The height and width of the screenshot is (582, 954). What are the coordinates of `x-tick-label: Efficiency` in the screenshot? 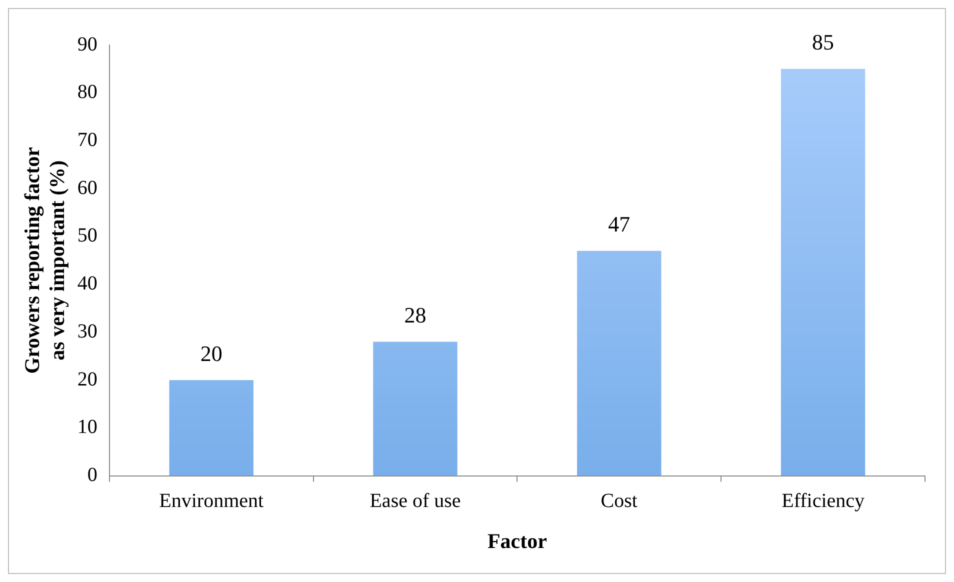 It's located at (823, 501).